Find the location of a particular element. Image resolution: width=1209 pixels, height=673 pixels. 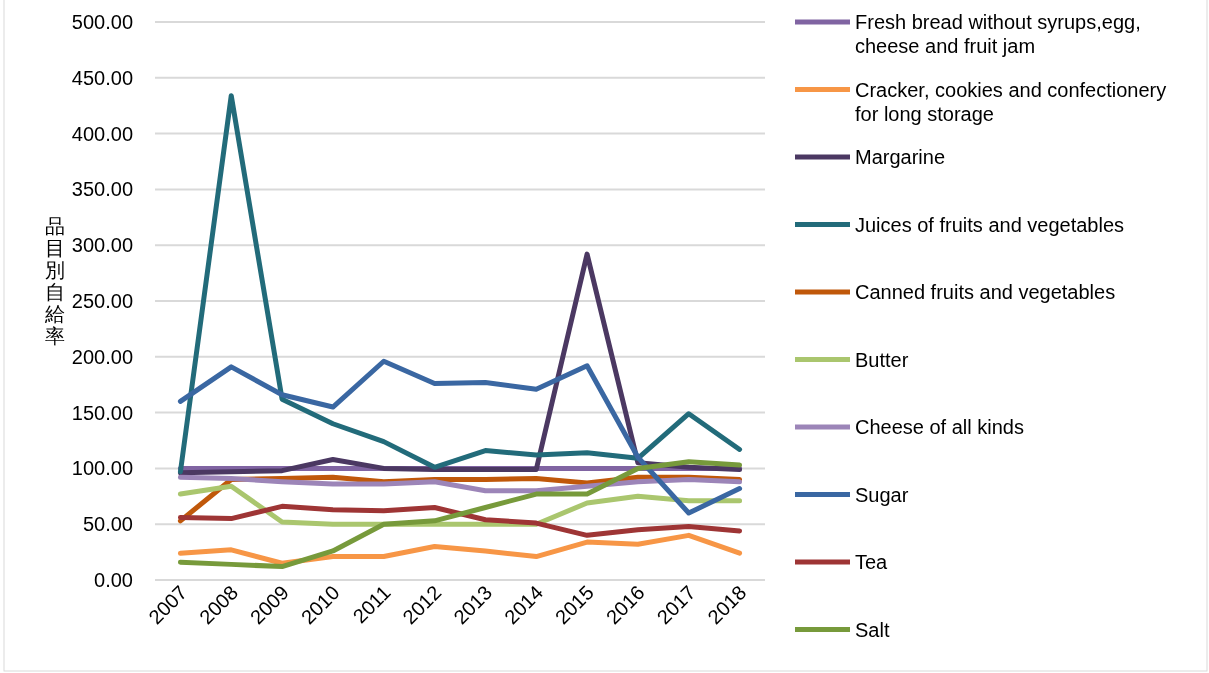

y-tick-label: 150.00 is located at coordinates (102, 412).